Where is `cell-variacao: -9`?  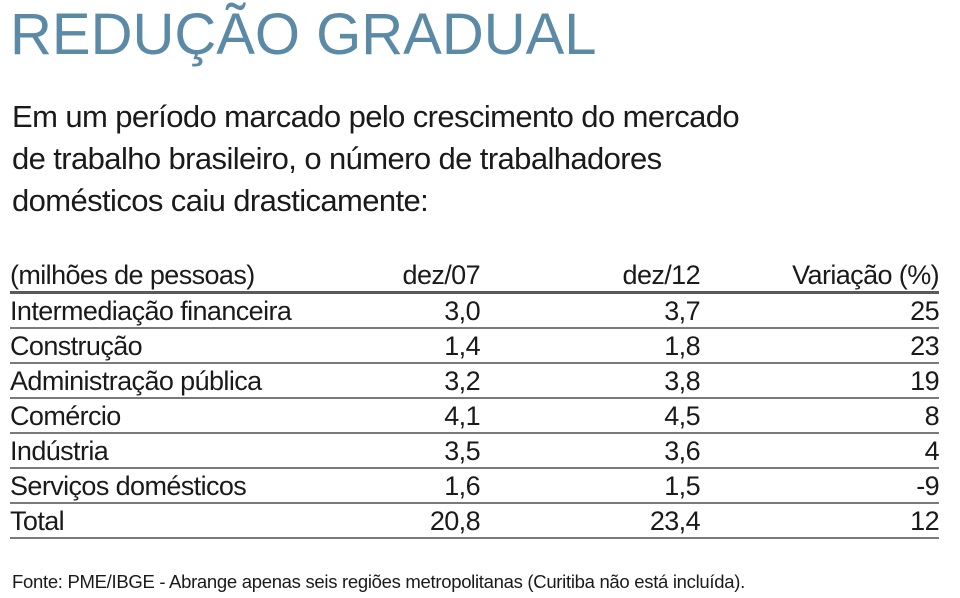
cell-variacao: -9 is located at coordinates (927, 486).